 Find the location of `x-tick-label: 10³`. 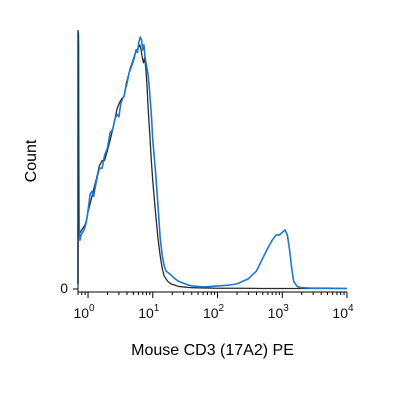

x-tick-label: 10³ is located at coordinates (279, 312).